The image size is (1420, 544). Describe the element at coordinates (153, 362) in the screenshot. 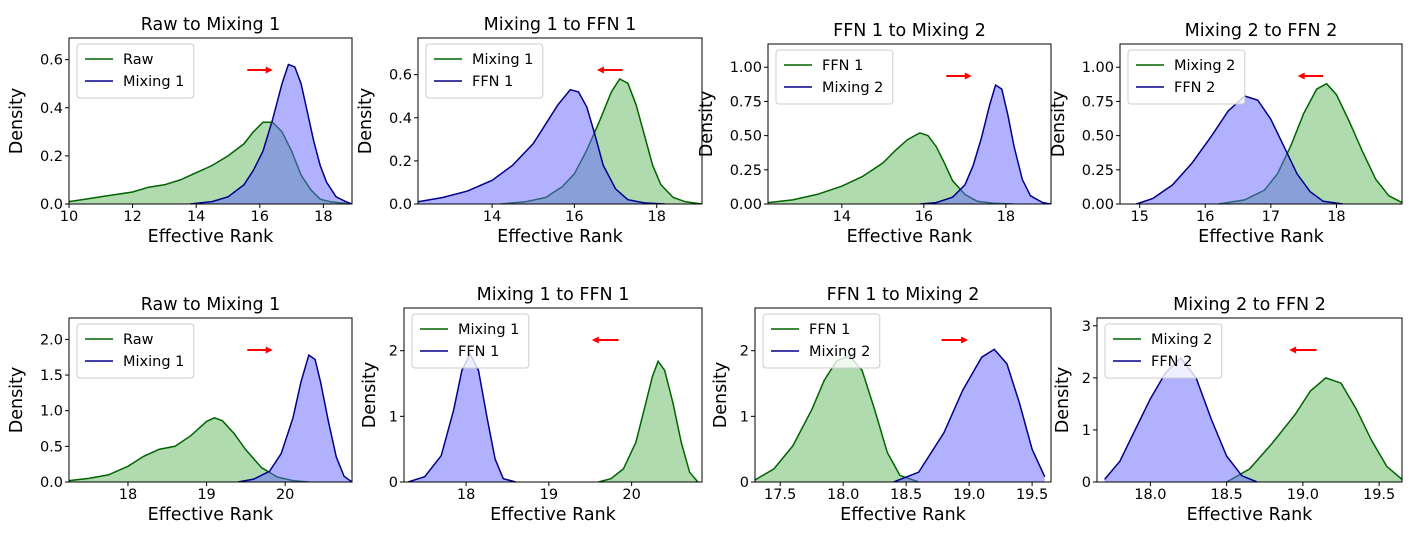

I see `legend-label: Mixing 1` at that location.